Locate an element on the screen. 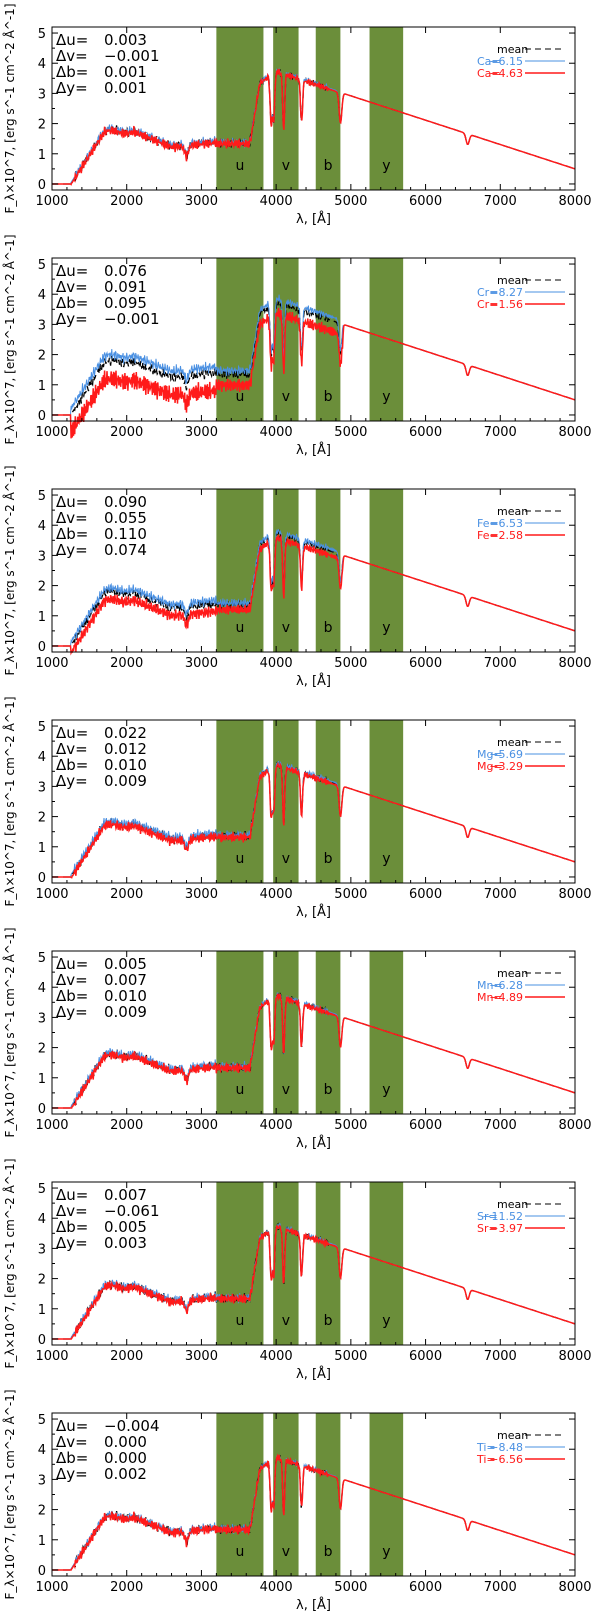  y-axis-label: F_λ×10^7, [erg s^-1 cm^-2 Å^-1] is located at coordinates (9, 109).